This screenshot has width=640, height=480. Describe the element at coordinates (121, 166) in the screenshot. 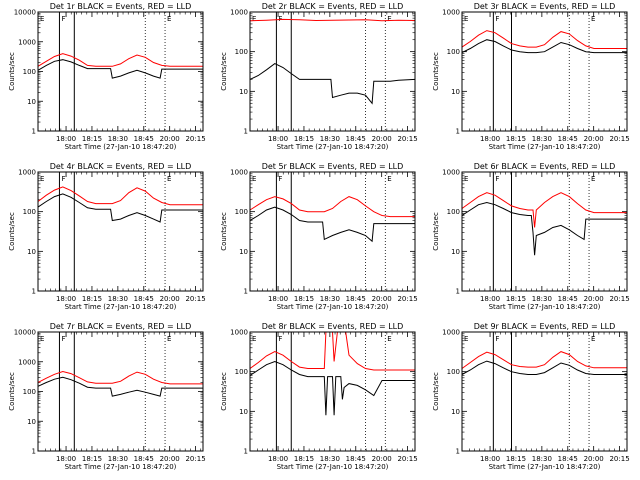

I see `chart-title: Det 4r BLACK = Events, RED = LLD` at that location.